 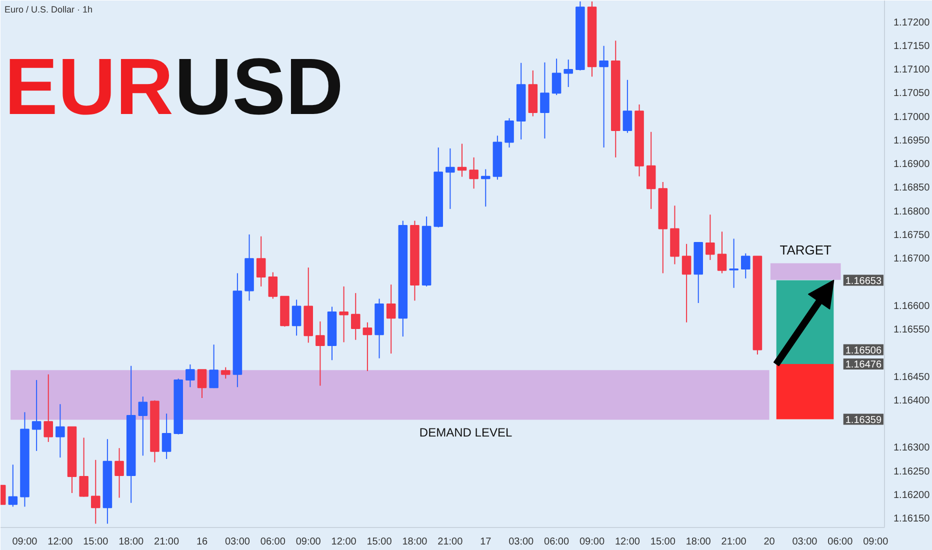 I want to click on y-tick-label: 1.16750, so click(x=912, y=235).